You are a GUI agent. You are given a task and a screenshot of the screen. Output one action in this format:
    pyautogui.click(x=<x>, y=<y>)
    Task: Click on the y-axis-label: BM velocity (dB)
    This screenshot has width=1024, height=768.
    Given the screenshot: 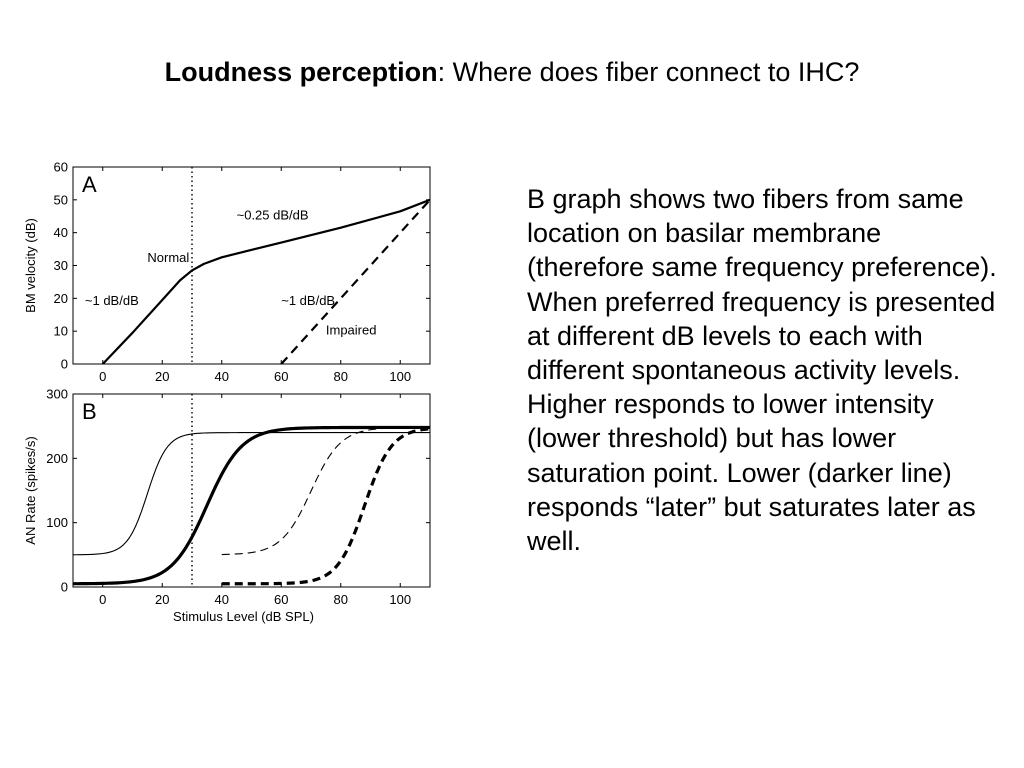 What is the action you would take?
    pyautogui.click(x=30, y=265)
    